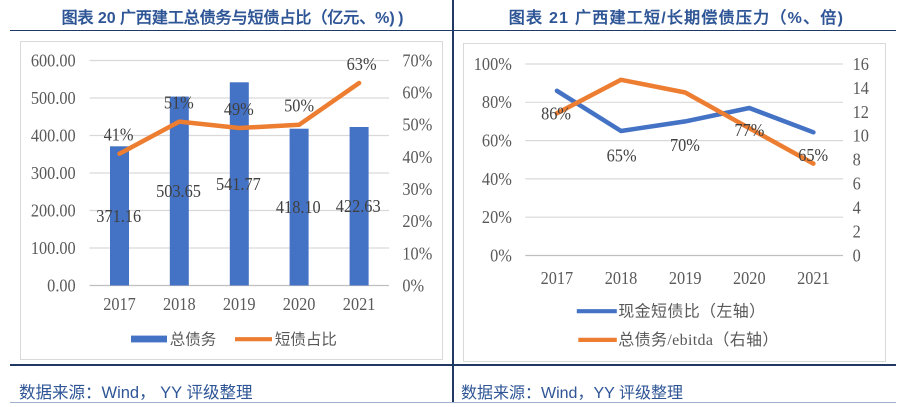 Image resolution: width=903 pixels, height=407 pixels. Describe the element at coordinates (53, 136) in the screenshot. I see `svg-text: 400.00` at that location.